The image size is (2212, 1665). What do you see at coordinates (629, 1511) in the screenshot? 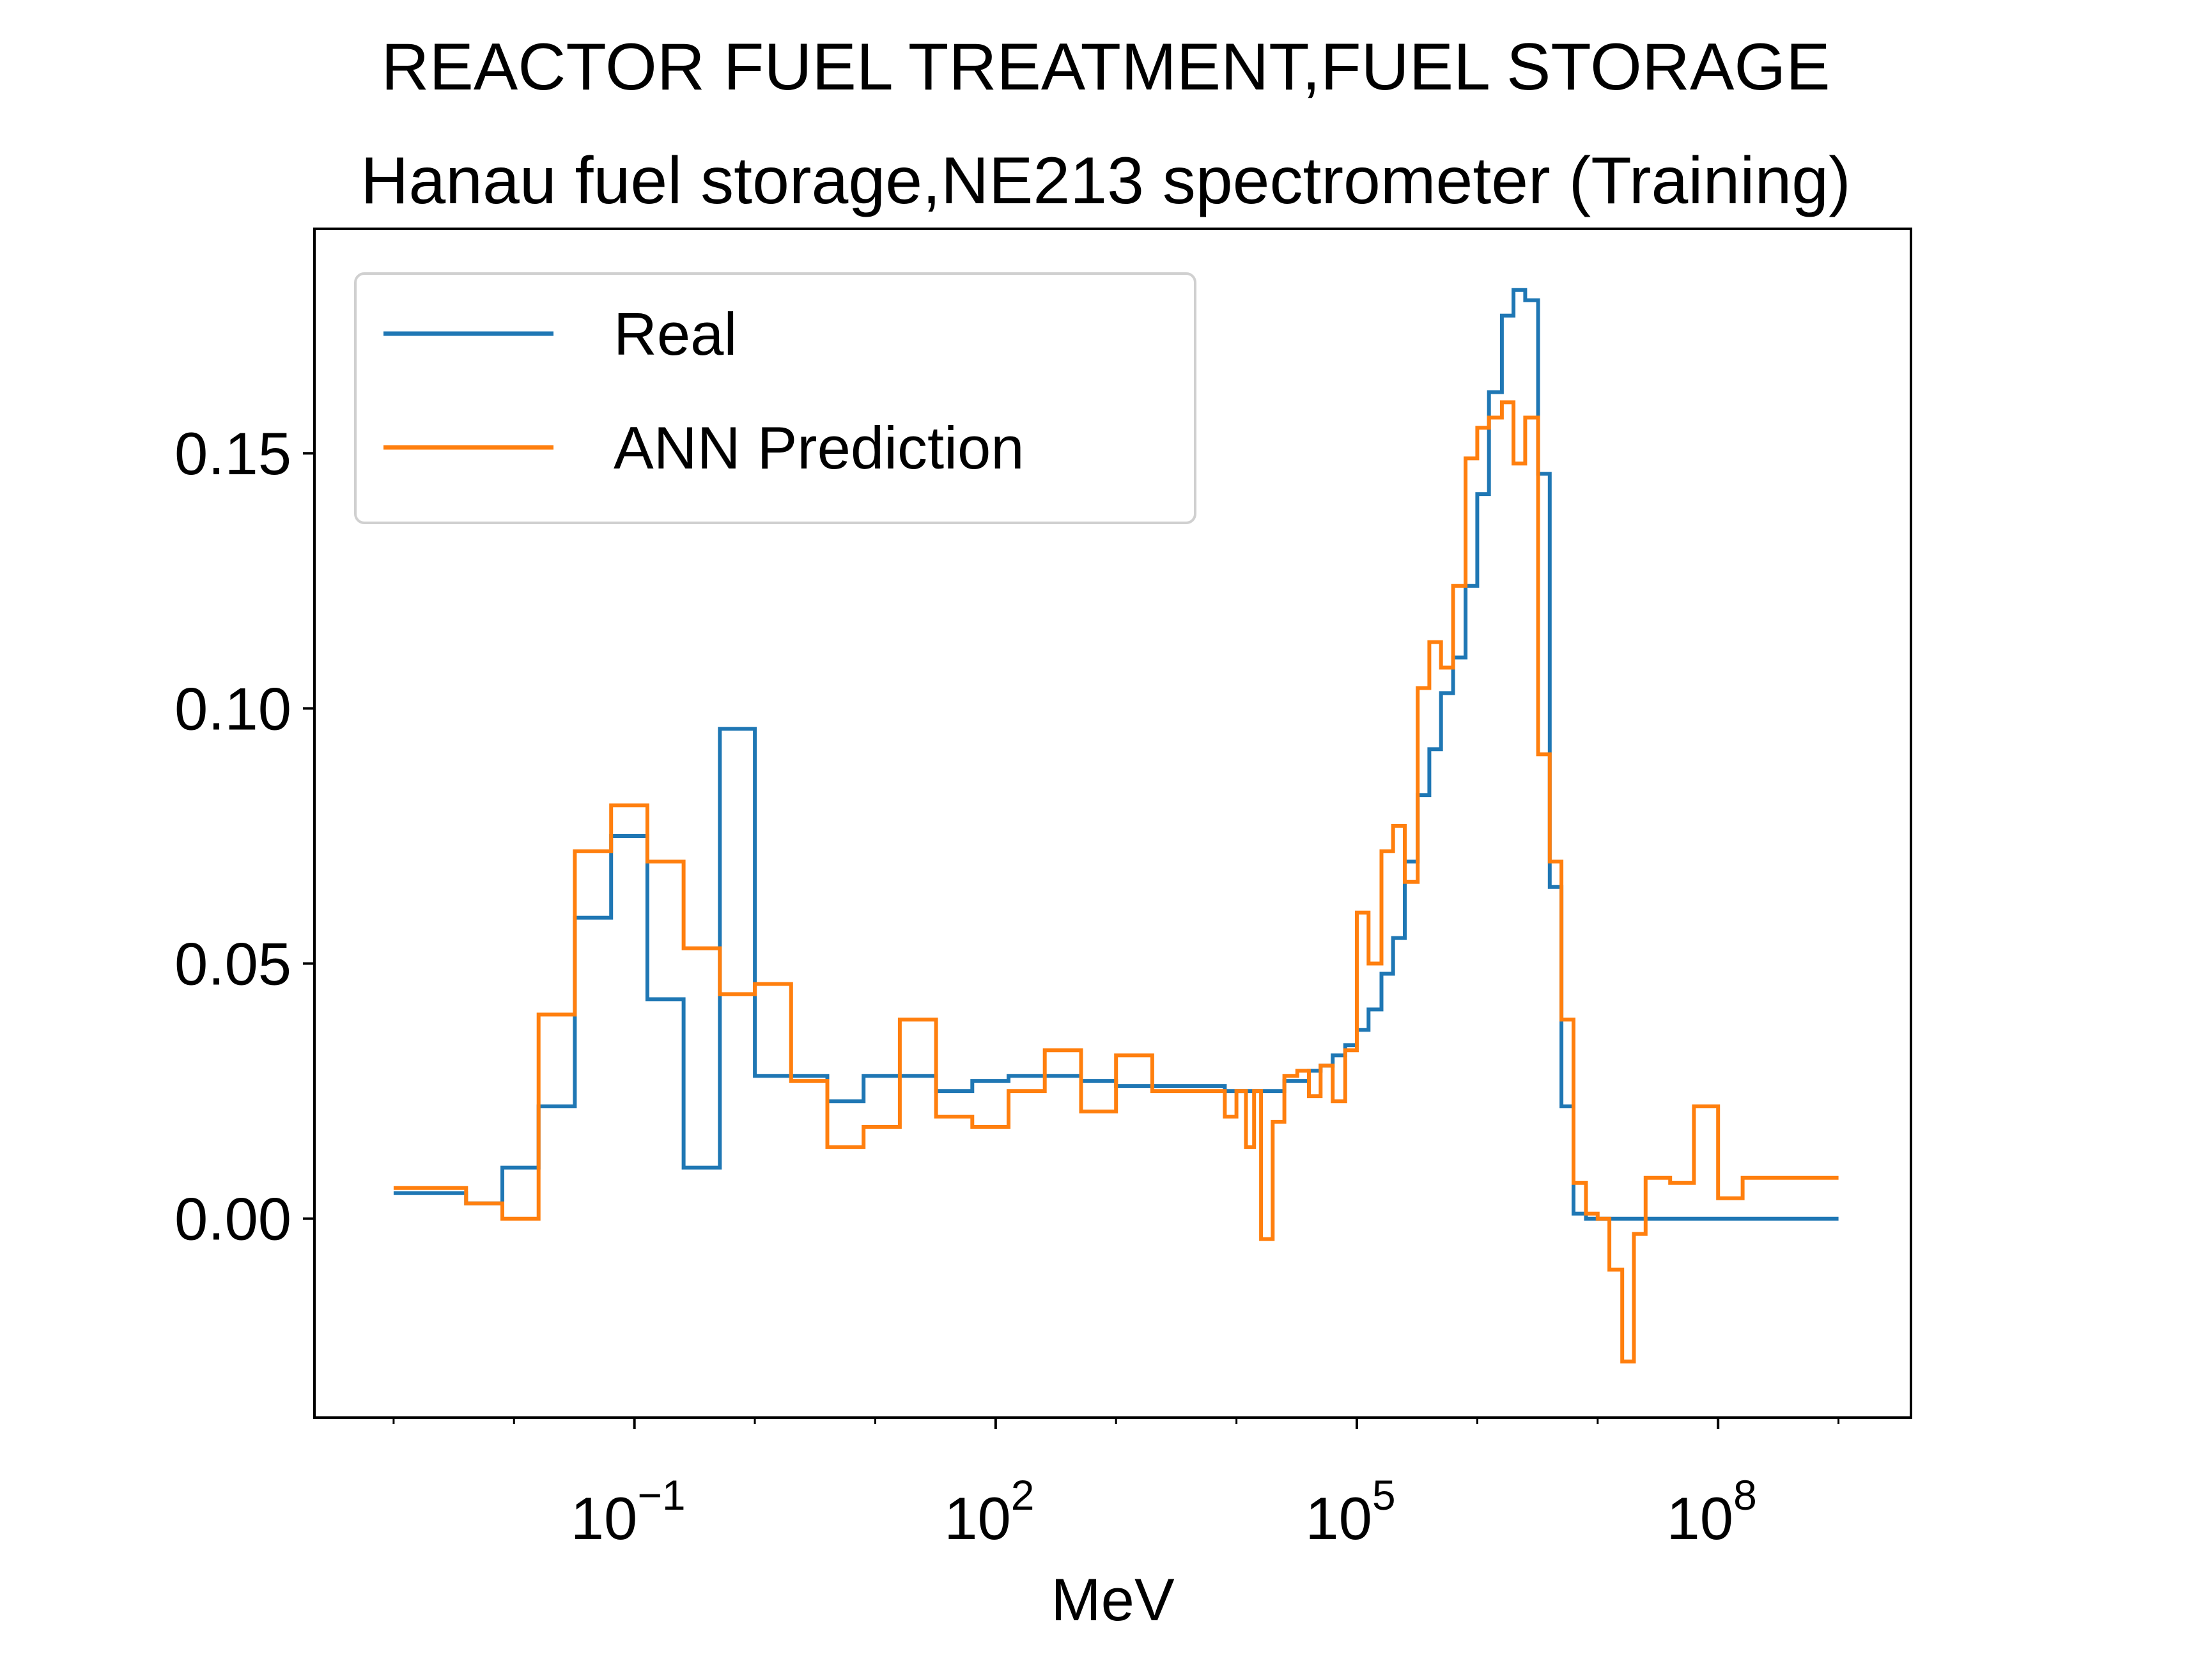
I see `x-tick-label: 10⁻¹` at bounding box center [629, 1511].